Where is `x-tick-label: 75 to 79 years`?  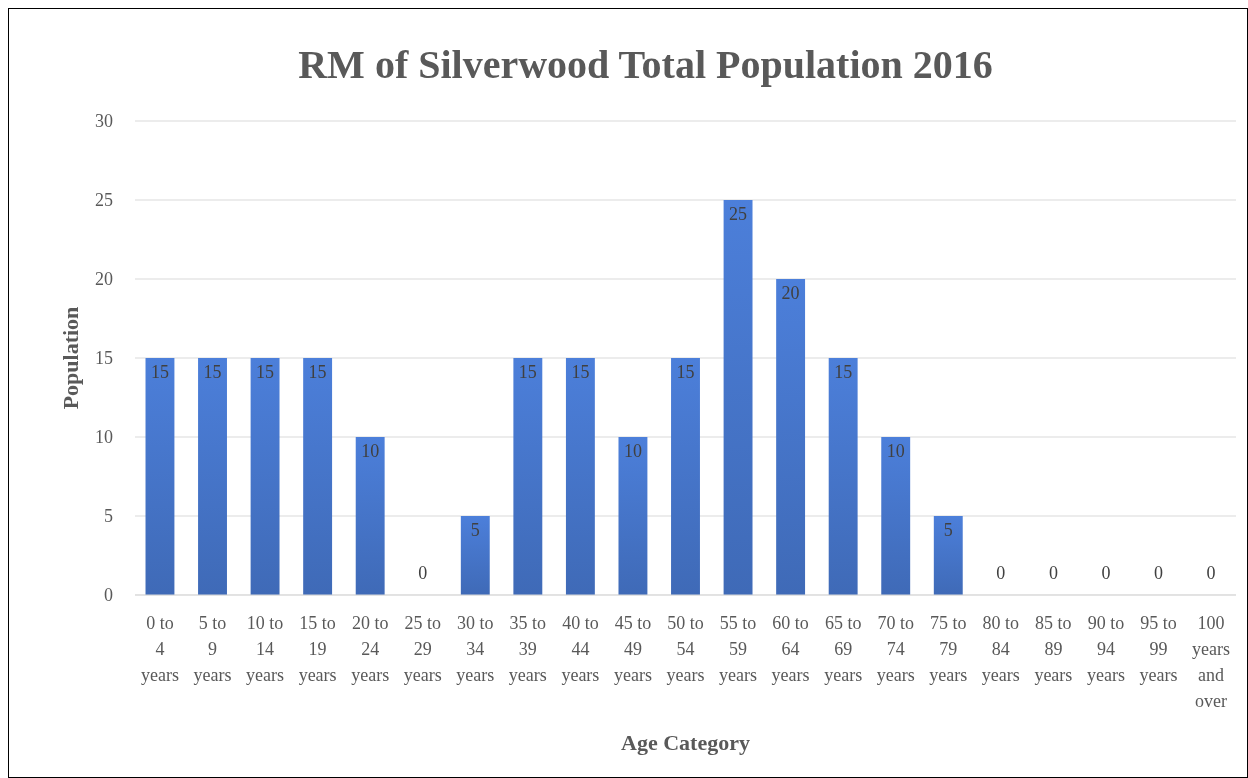 x-tick-label: 75 to 79 years is located at coordinates (948, 649).